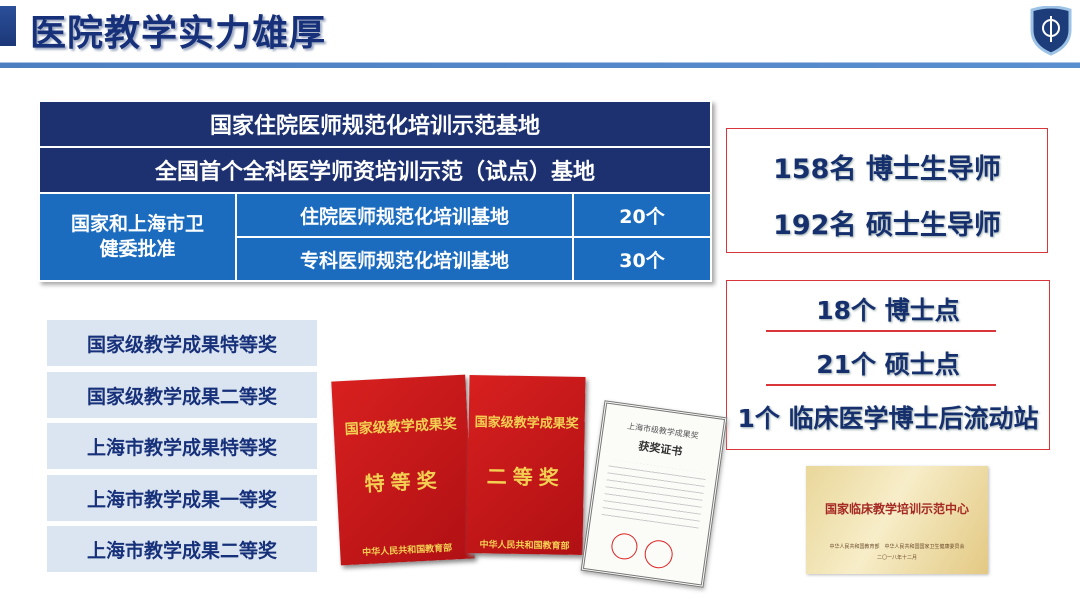  I want to click on degree-points-box: 18个 博士点 21个 硕士点 1个 临床医学博士后流动站, so click(888, 365).